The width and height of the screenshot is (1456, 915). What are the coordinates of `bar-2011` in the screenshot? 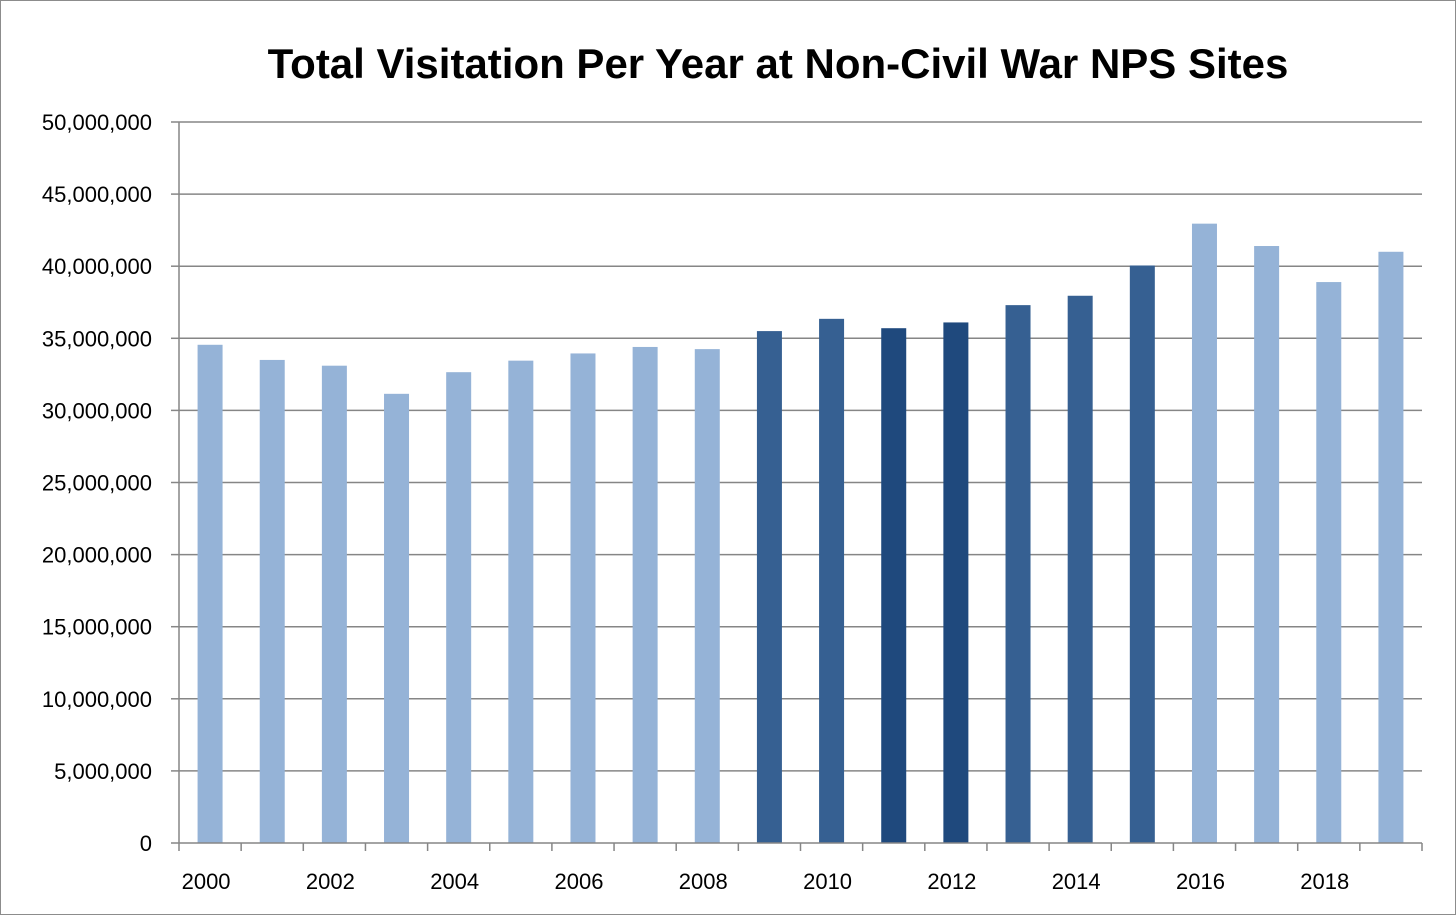 It's located at (894, 585).